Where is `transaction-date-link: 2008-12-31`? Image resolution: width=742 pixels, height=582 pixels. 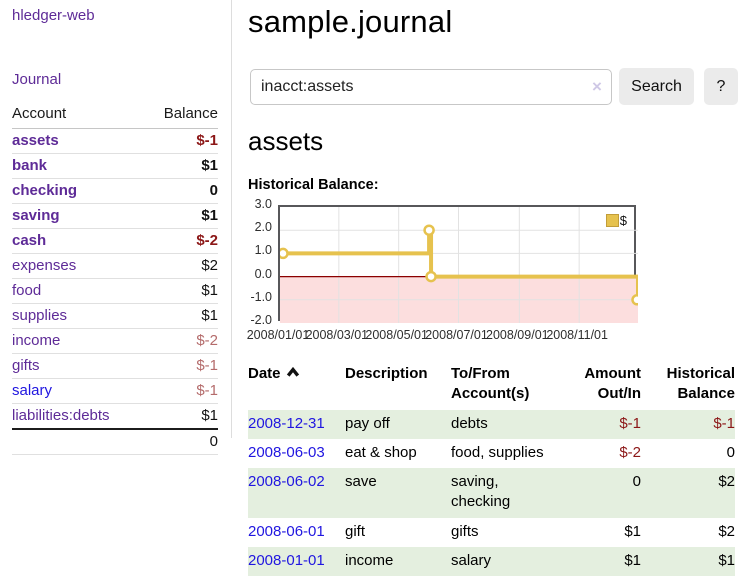
transaction-date-link: 2008-12-31 is located at coordinates (286, 423).